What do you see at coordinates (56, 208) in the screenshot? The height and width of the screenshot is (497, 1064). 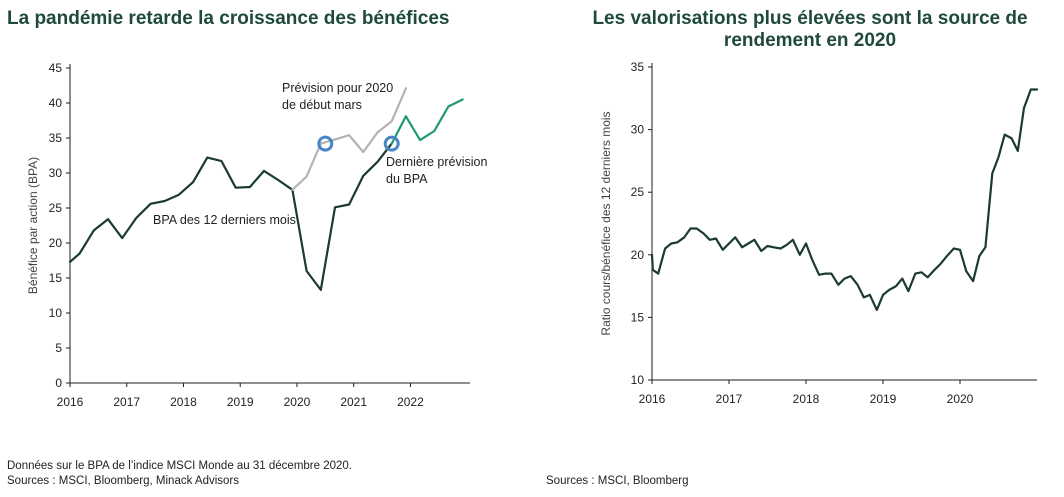 I see `left-y-tick-label: 25` at bounding box center [56, 208].